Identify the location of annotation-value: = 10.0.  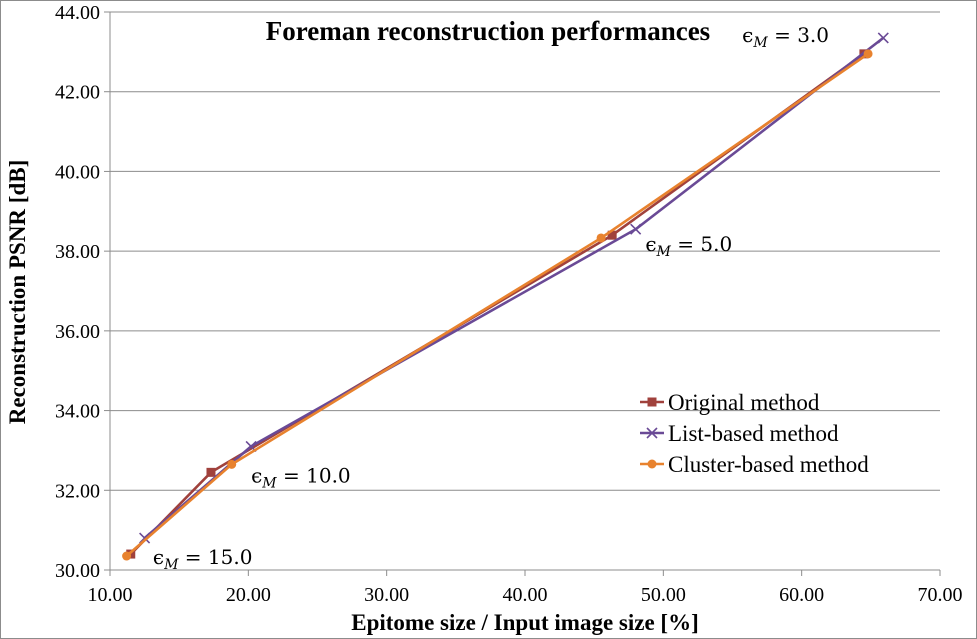
(314, 475).